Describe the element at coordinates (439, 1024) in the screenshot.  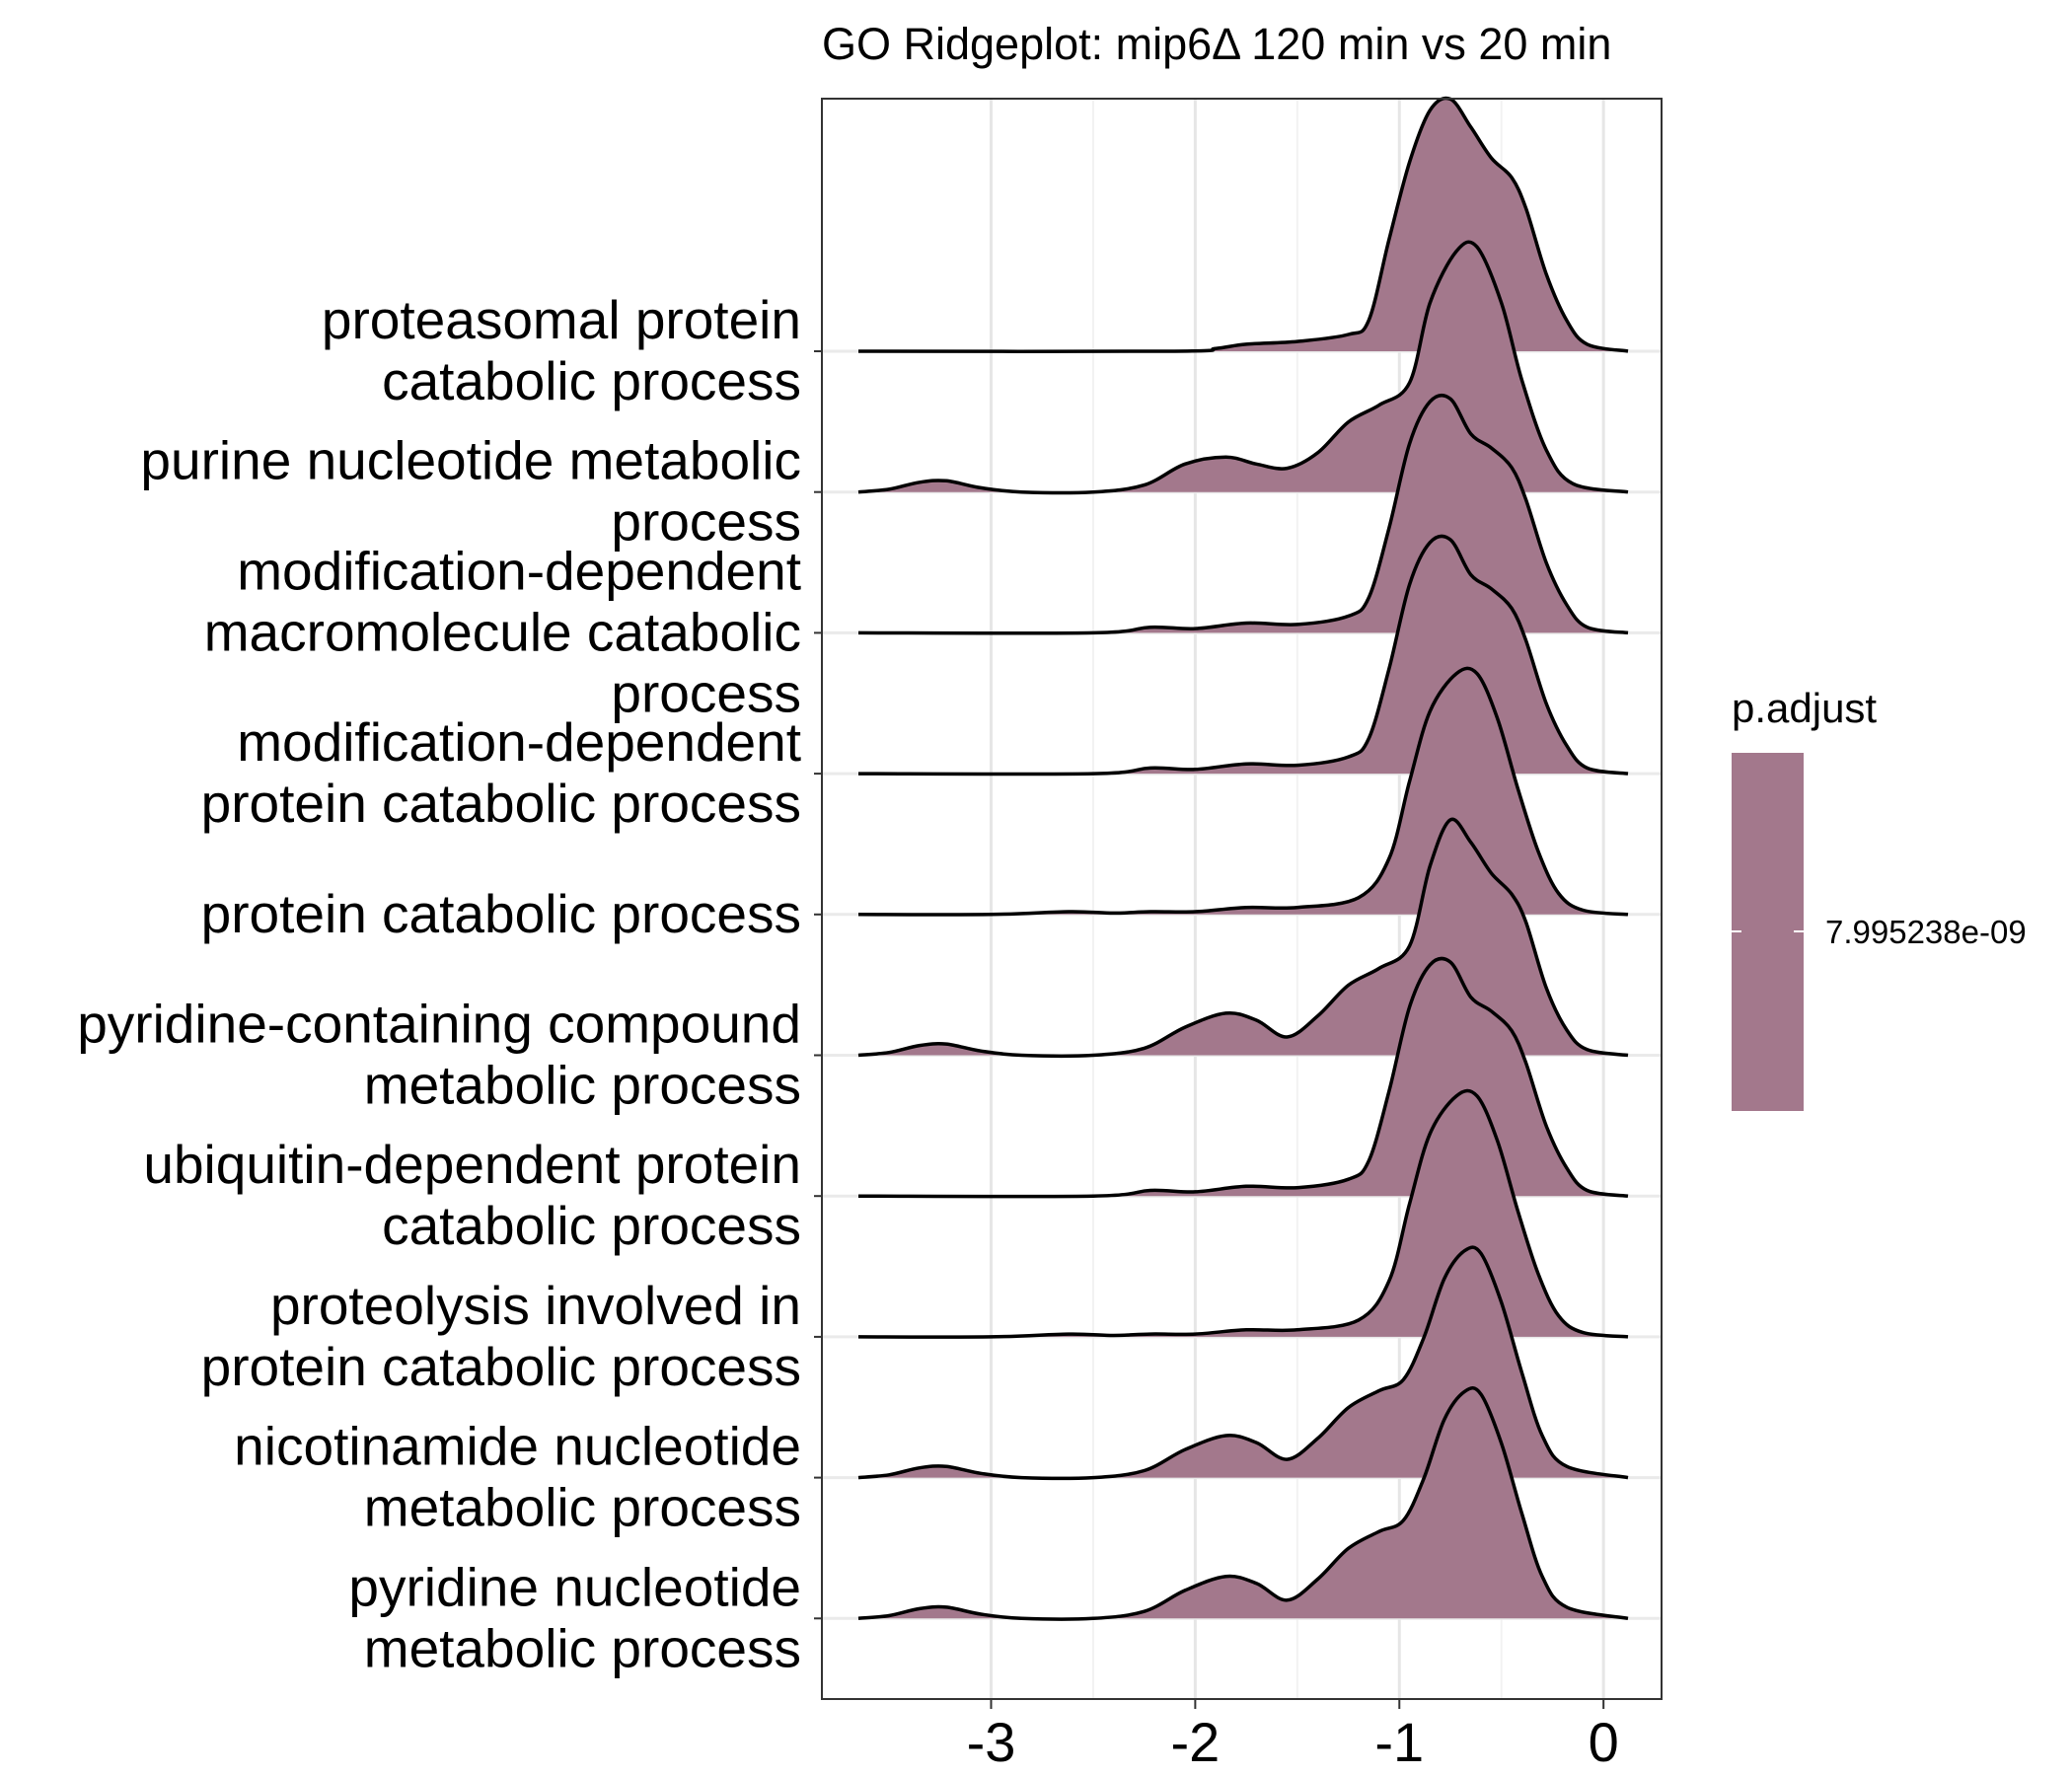
I see `y-label-5-line-0: pyridine-containing compound` at that location.